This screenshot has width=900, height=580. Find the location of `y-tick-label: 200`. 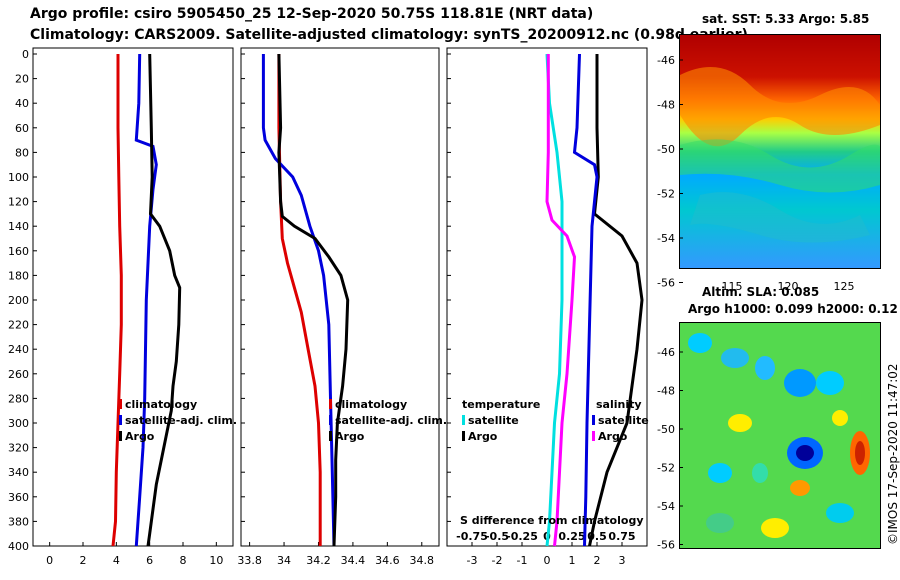

y-tick-label: 200 is located at coordinates (18, 300).